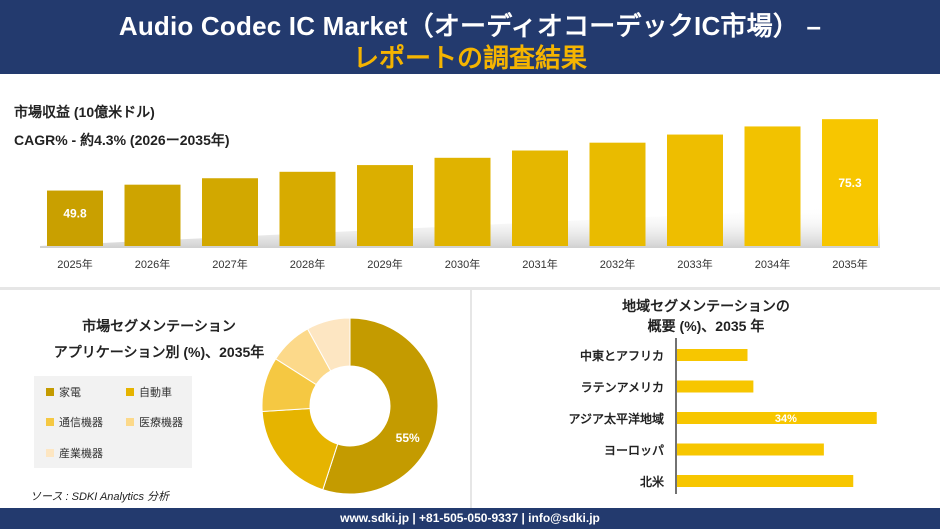 The image size is (940, 529). I want to click on page-subtitle: レポートの調査結果, so click(469, 58).